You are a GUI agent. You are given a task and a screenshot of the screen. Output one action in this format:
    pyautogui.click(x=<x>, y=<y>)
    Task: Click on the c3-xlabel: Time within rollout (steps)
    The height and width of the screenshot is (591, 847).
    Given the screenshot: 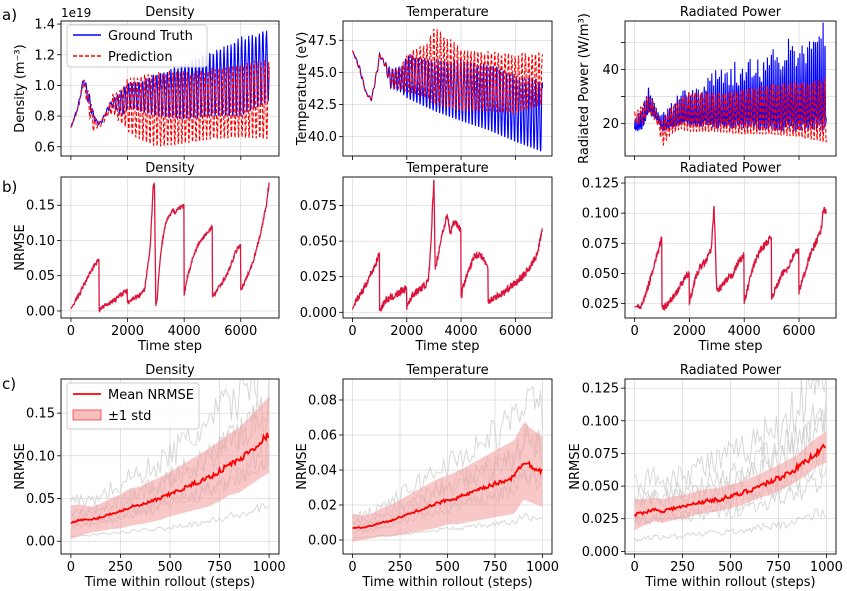 What is the action you would take?
    pyautogui.click(x=729, y=582)
    